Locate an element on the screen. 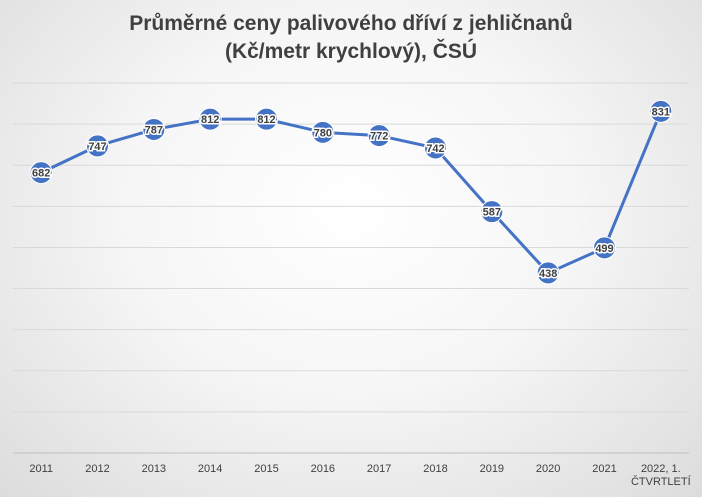  x-tick-label: 2017 is located at coordinates (379, 469).